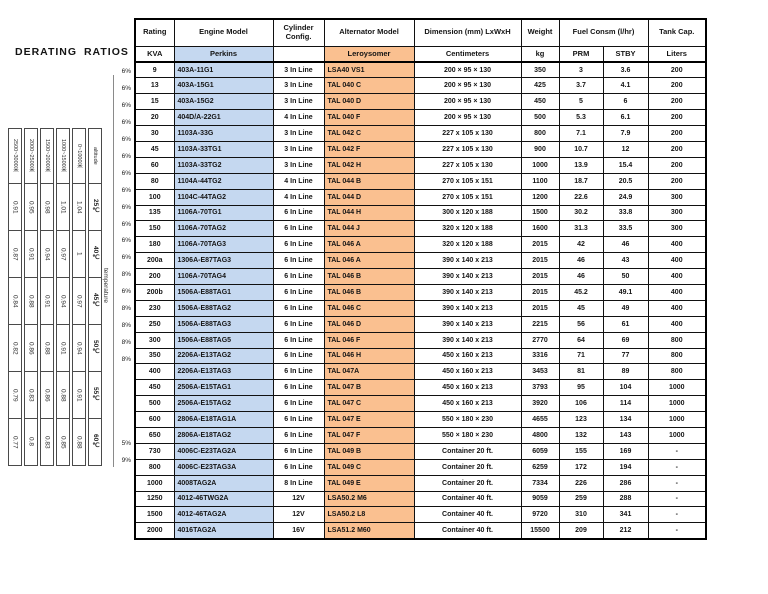  What do you see at coordinates (625, 372) in the screenshot?
I see `cell-stby: 89` at bounding box center [625, 372].